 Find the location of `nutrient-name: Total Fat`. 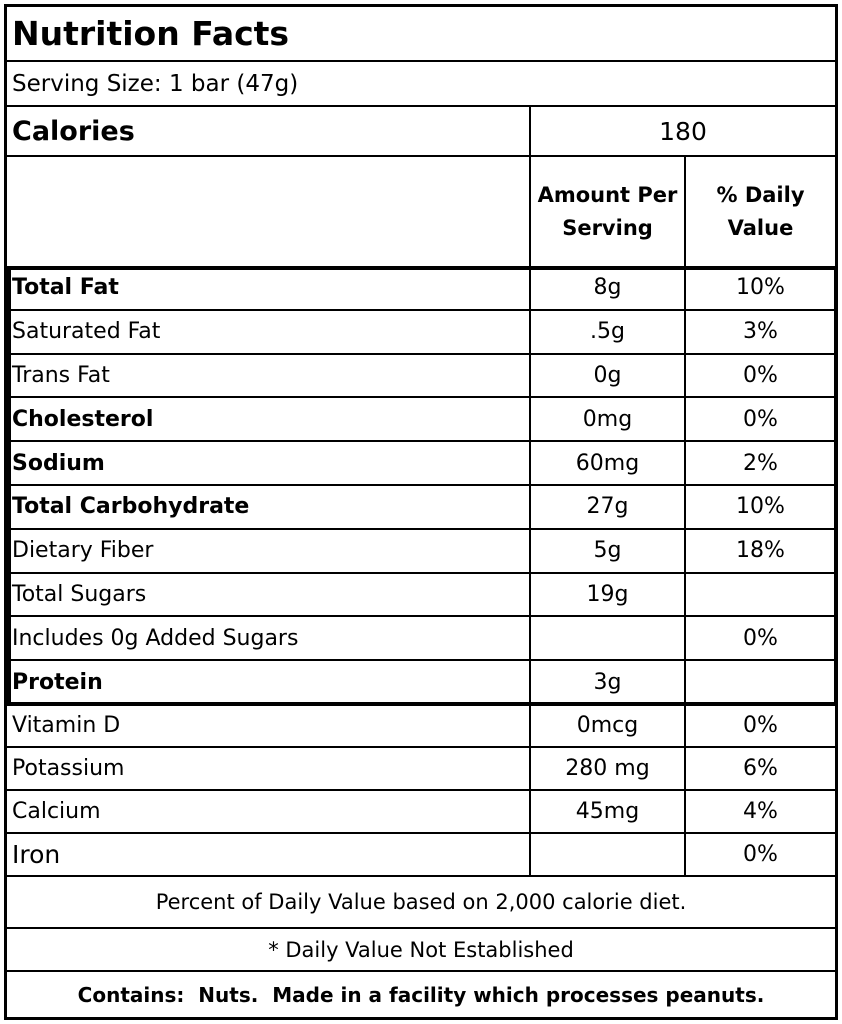

nutrient-name: Total Fat is located at coordinates (269, 288).